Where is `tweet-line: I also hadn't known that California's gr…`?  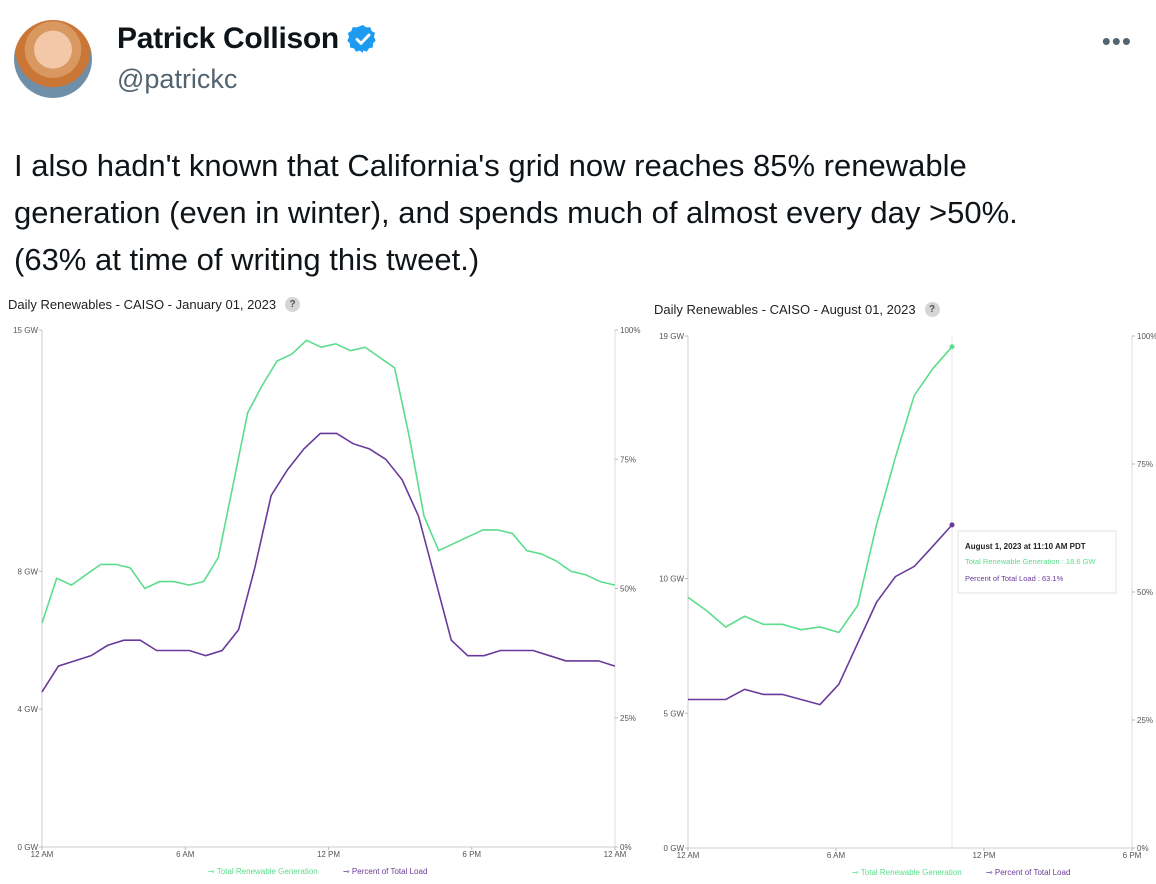
tweet-line: I also hadn't known that California's gr… is located at coordinates (490, 165).